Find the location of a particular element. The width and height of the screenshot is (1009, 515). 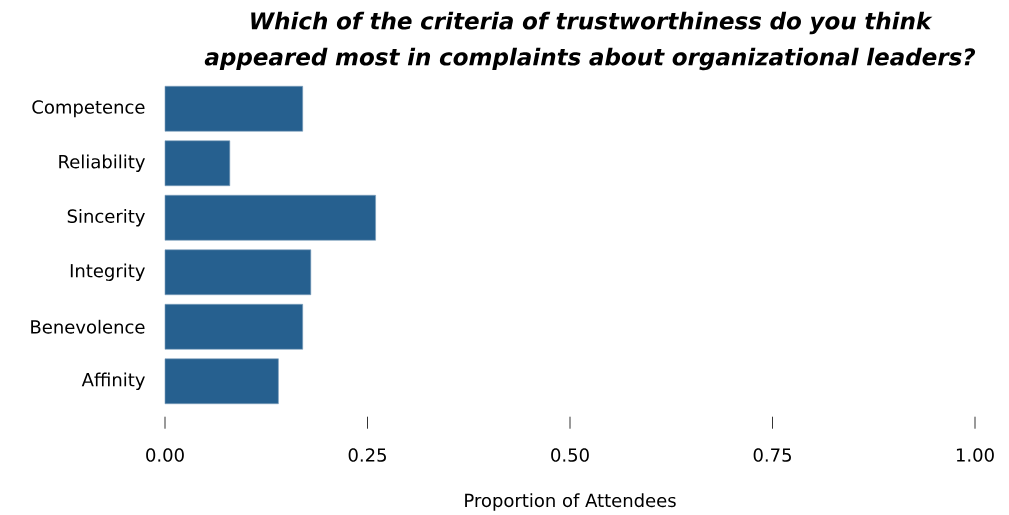

y-tick-label: Affinity is located at coordinates (113, 381).